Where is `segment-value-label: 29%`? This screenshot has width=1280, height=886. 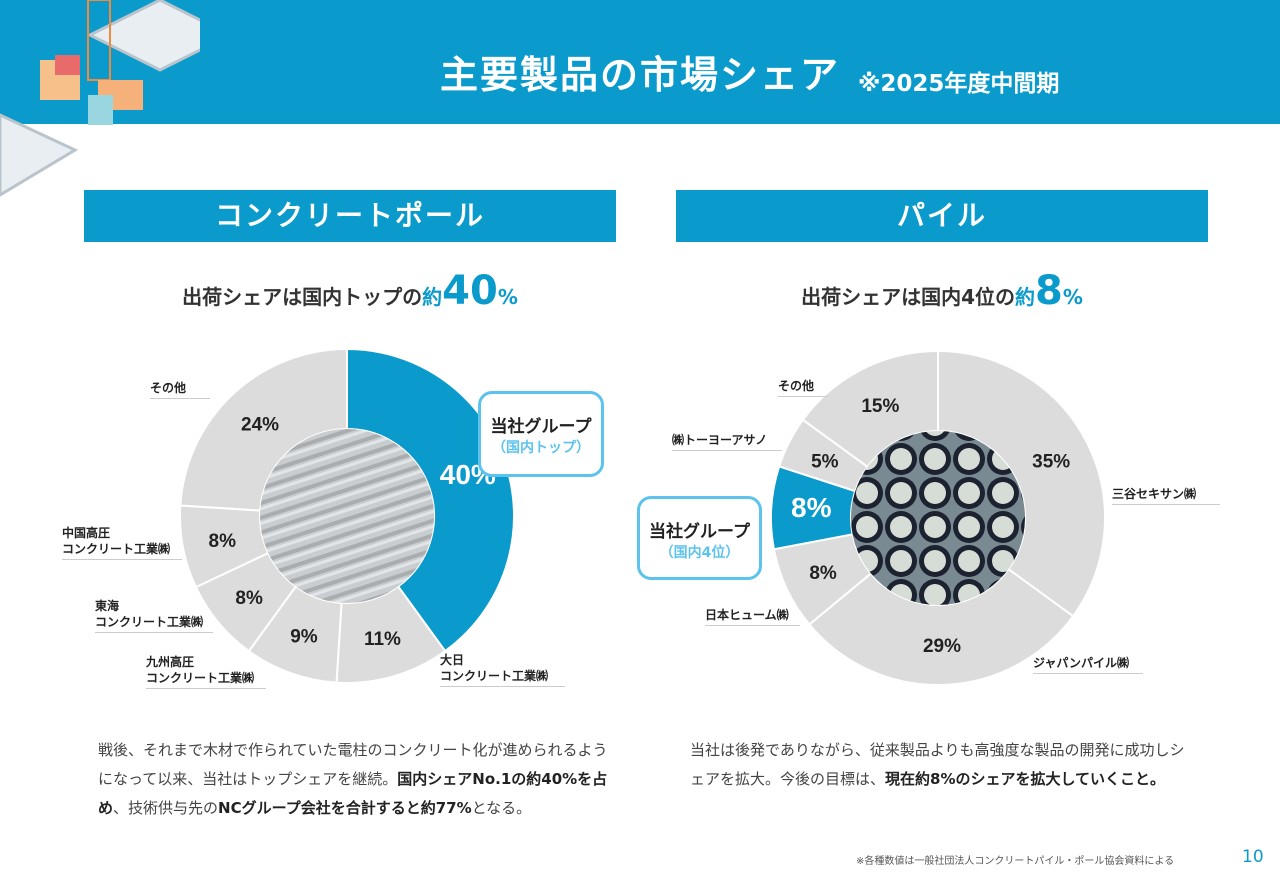
segment-value-label: 29% is located at coordinates (942, 646).